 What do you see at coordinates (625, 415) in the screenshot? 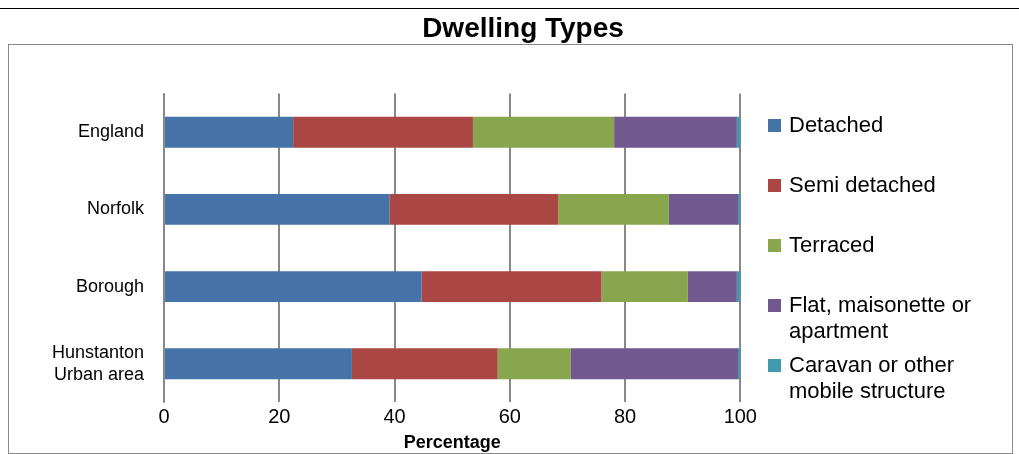
I see `x-tick-label: 80` at bounding box center [625, 415].